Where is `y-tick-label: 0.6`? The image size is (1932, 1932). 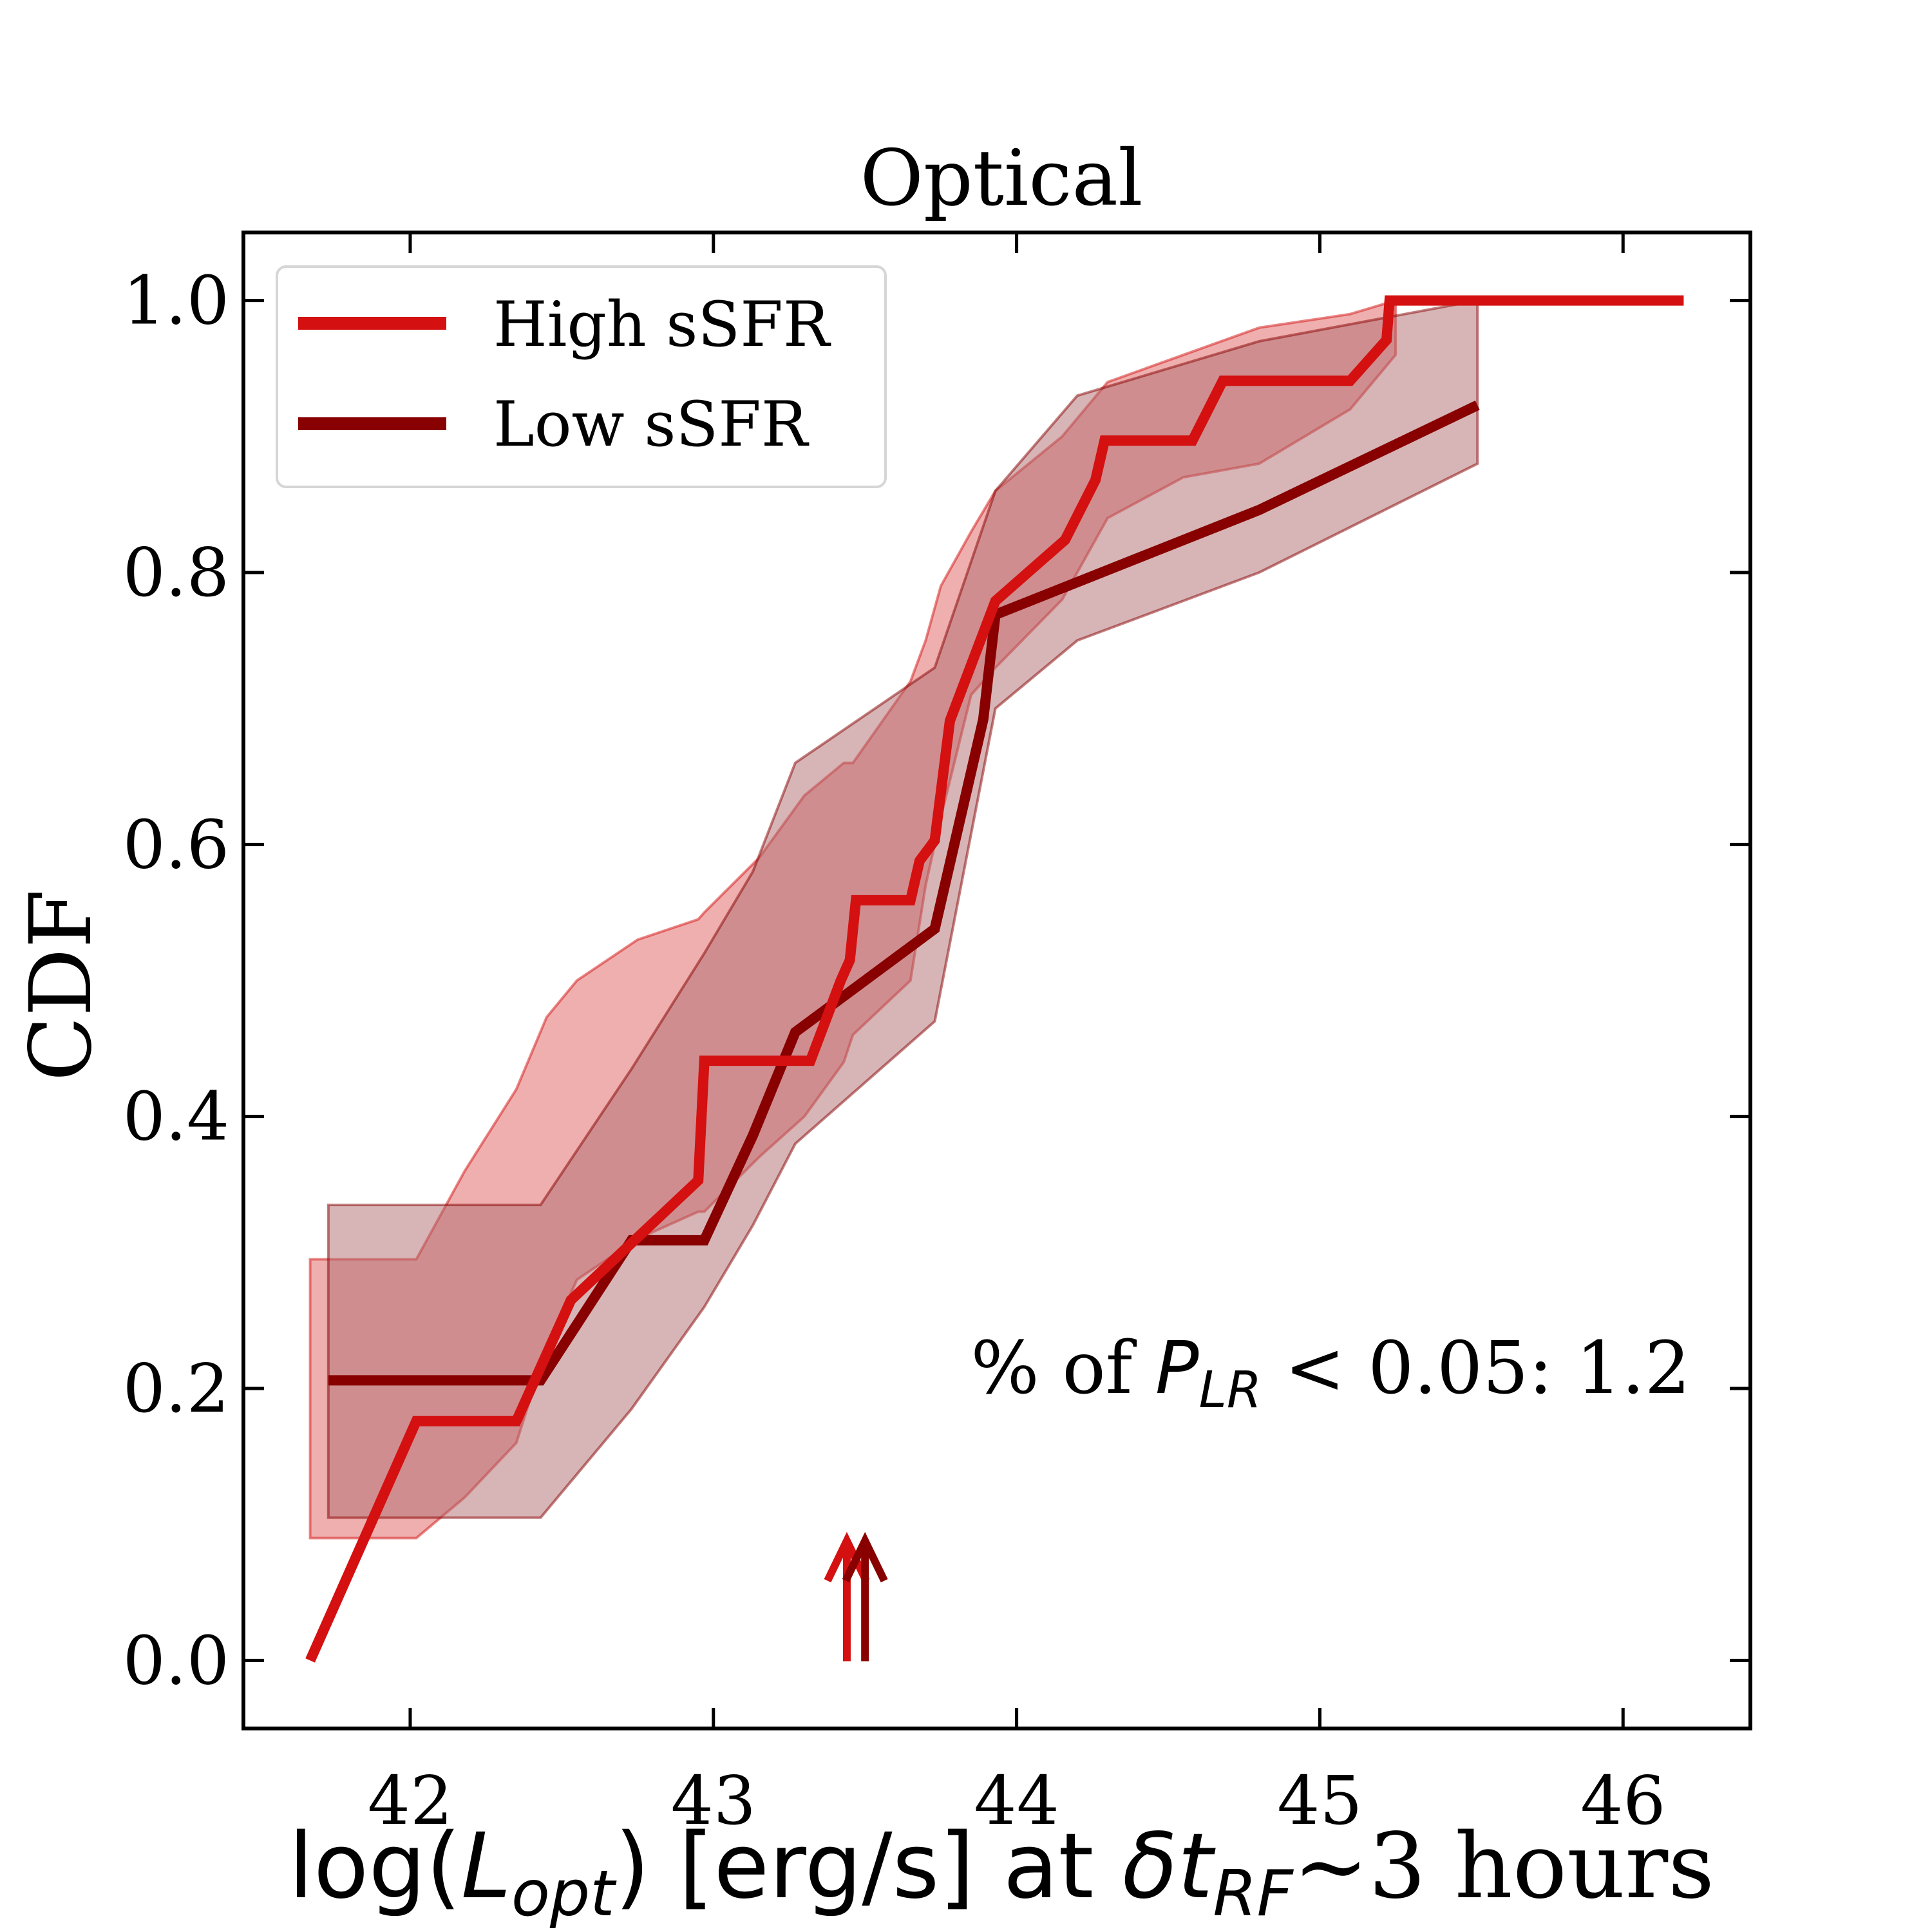
y-tick-label: 0.6 is located at coordinates (176, 845).